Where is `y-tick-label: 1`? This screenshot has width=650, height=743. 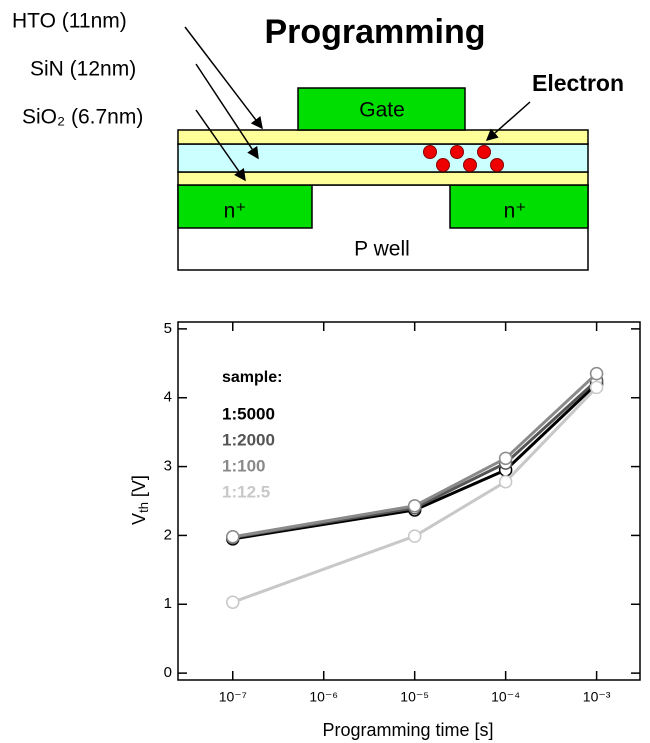 y-tick-label: 1 is located at coordinates (168, 603).